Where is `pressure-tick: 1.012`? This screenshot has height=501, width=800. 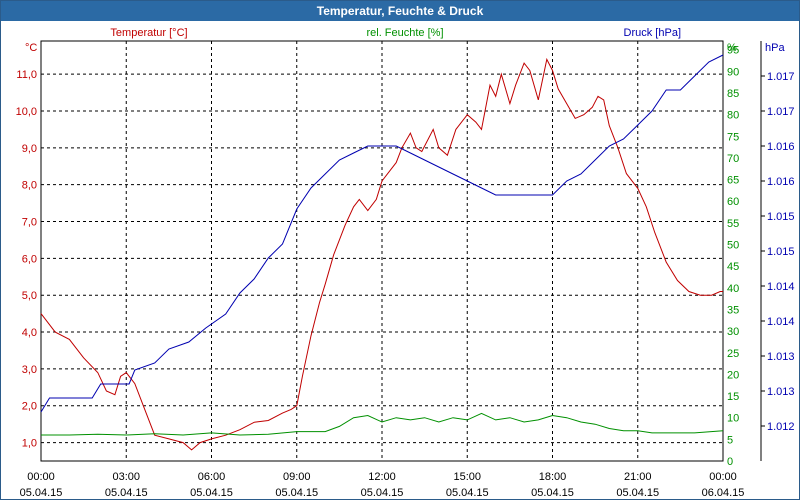 pressure-tick: 1.012 is located at coordinates (781, 427).